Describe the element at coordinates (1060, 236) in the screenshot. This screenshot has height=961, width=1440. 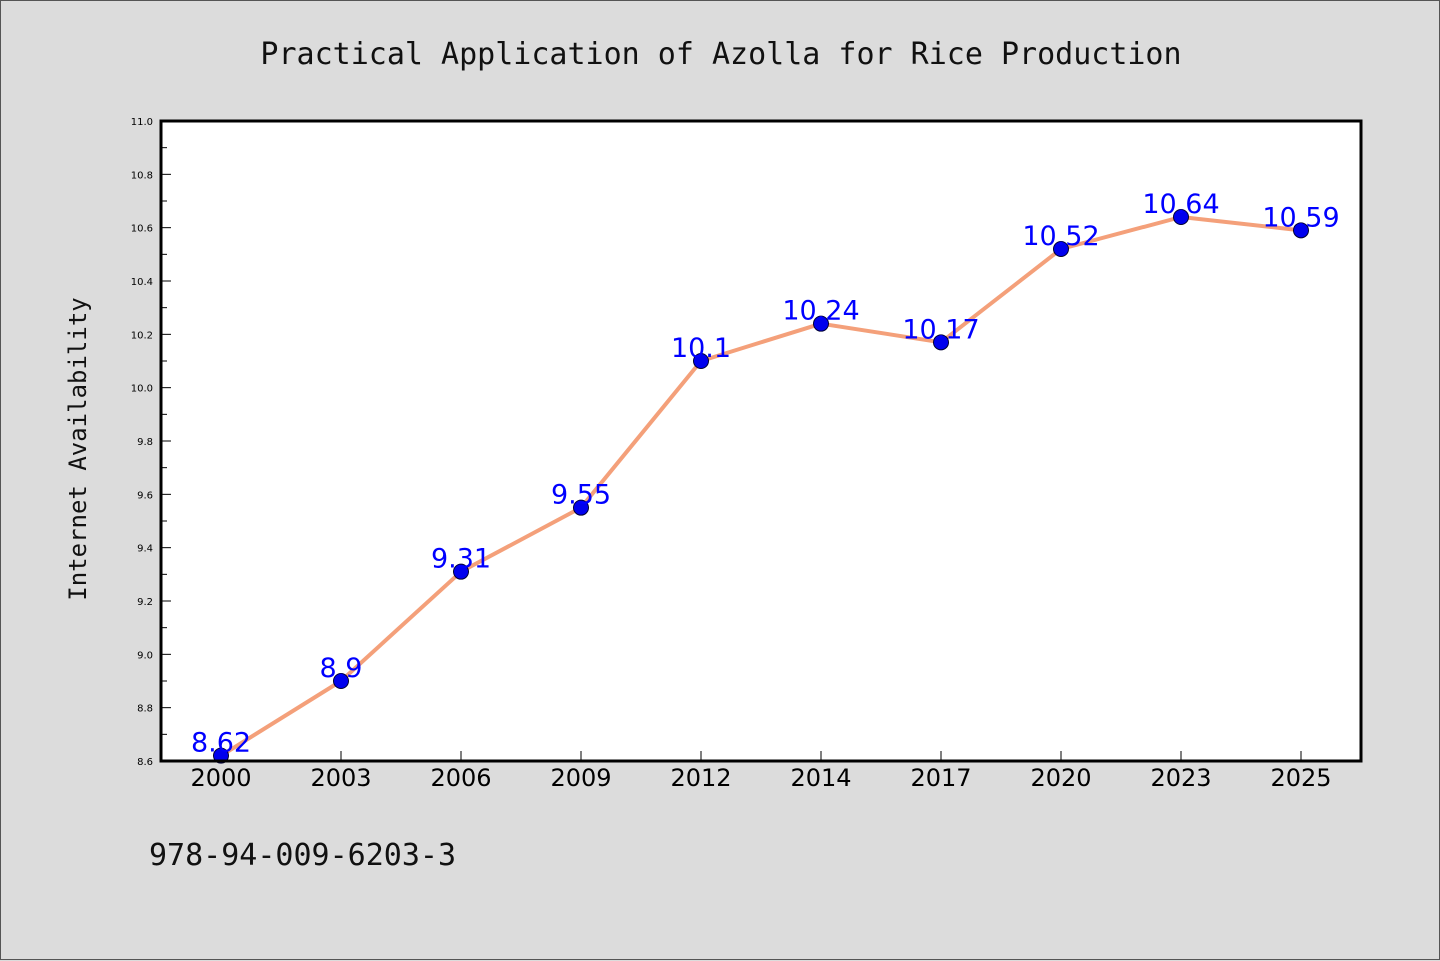
I see `data-label: 10.52` at that location.